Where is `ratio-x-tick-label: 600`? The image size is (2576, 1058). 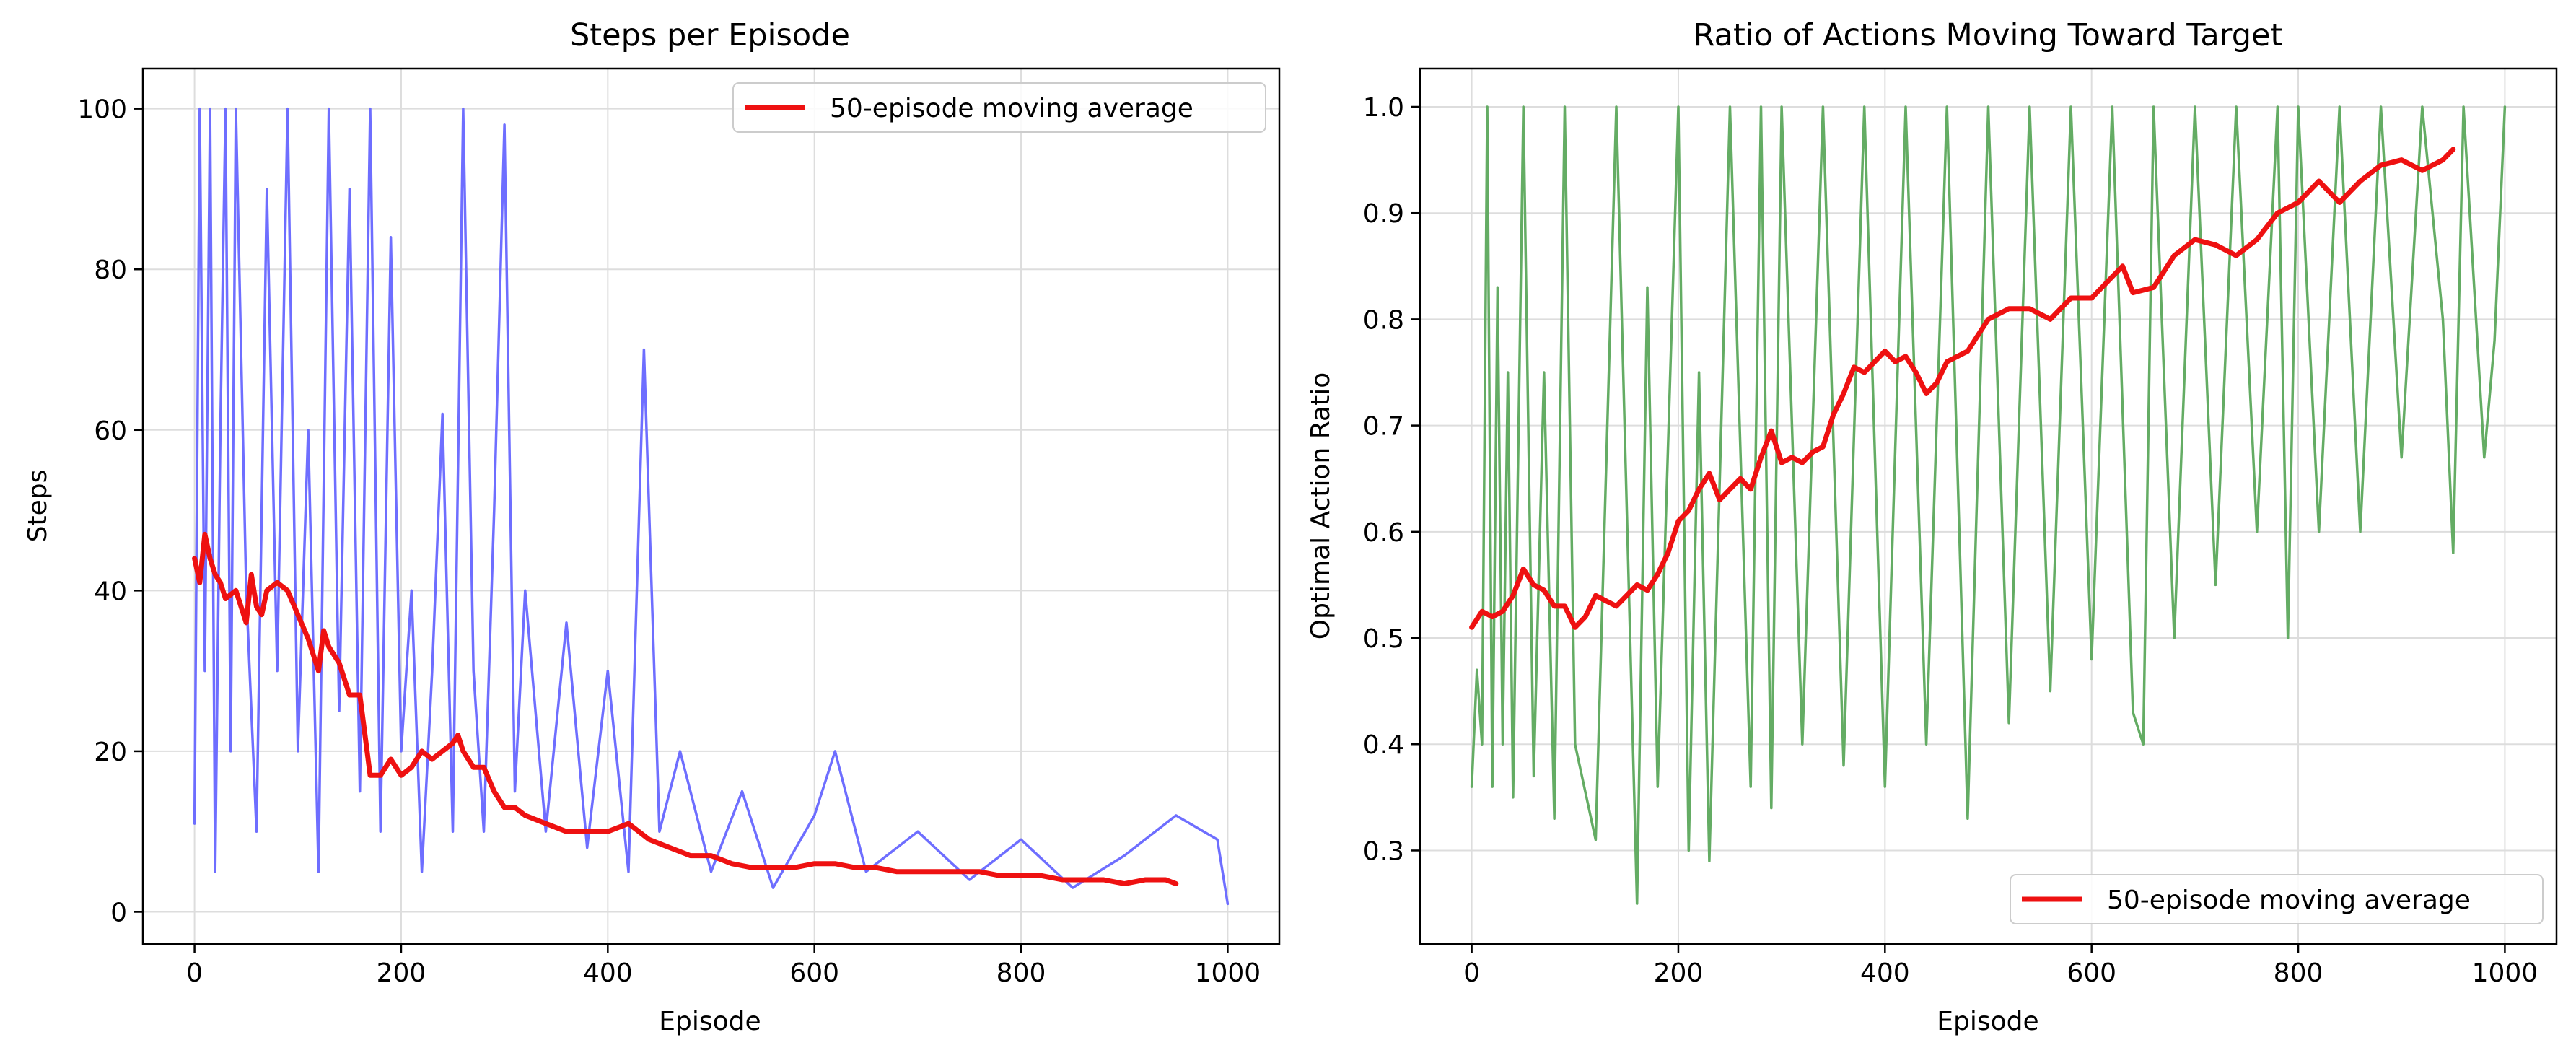 ratio-x-tick-label: 600 is located at coordinates (2091, 973).